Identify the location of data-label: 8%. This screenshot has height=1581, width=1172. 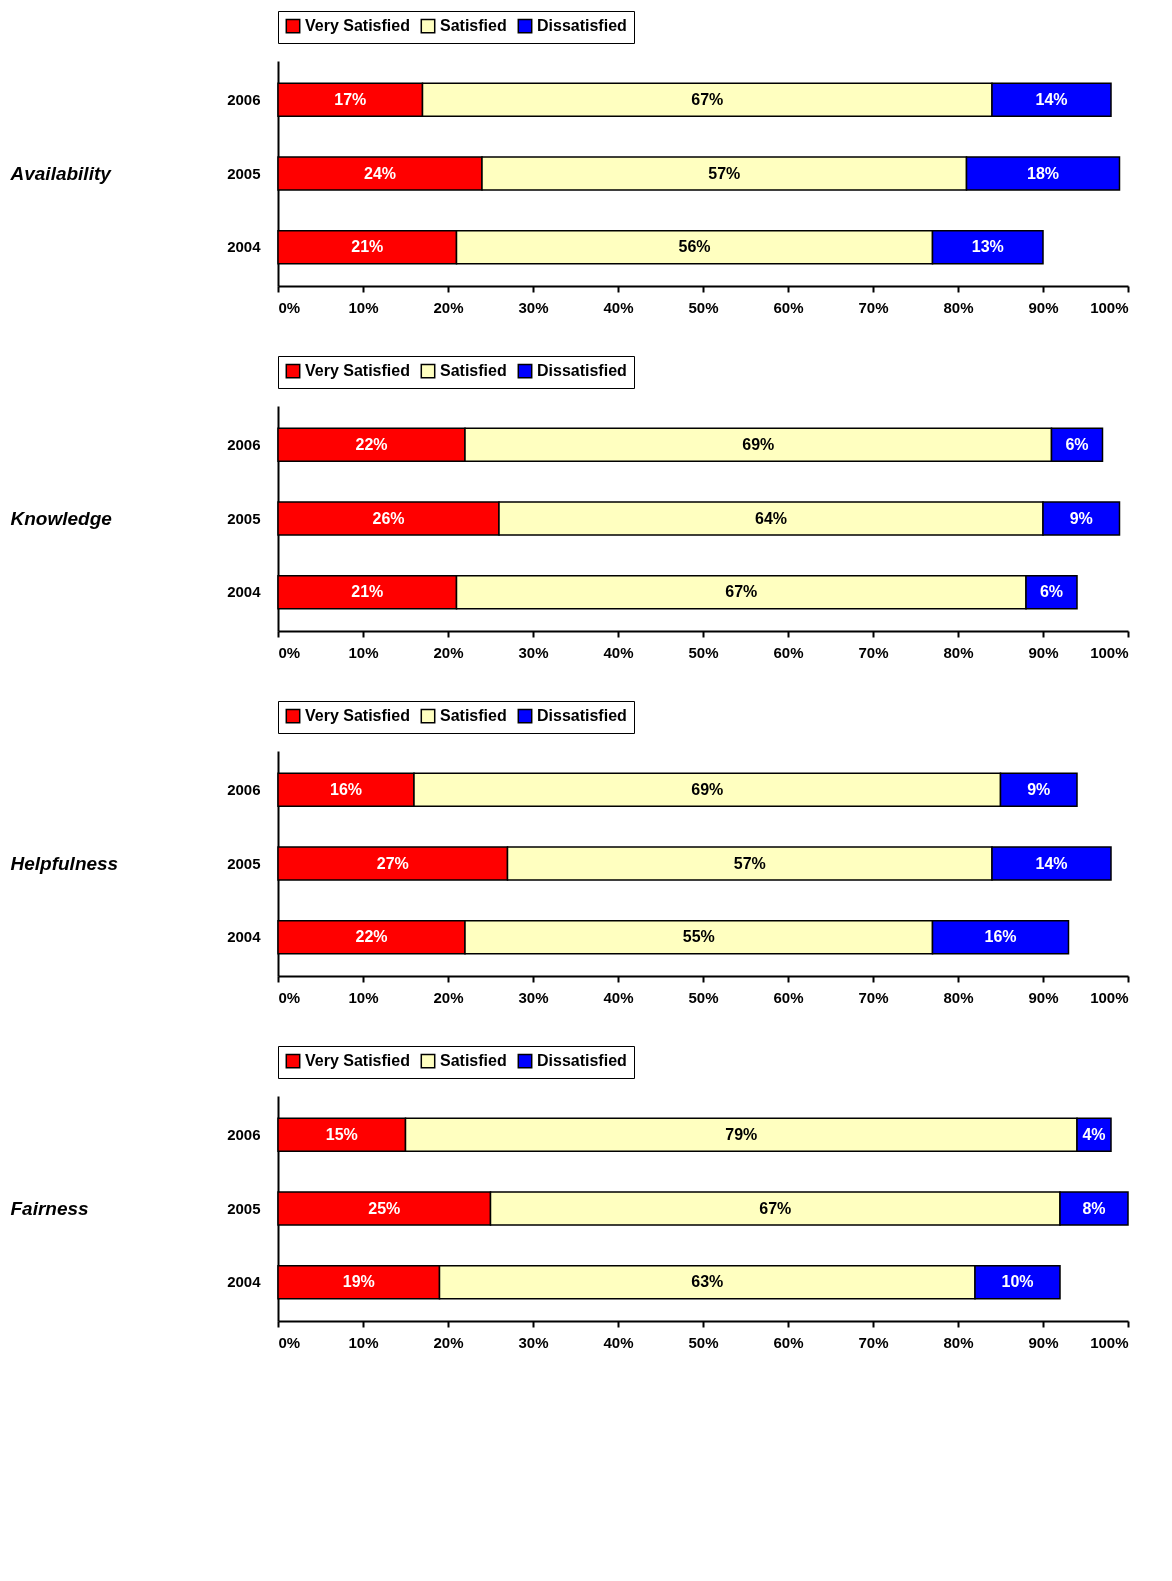
(1094, 1208).